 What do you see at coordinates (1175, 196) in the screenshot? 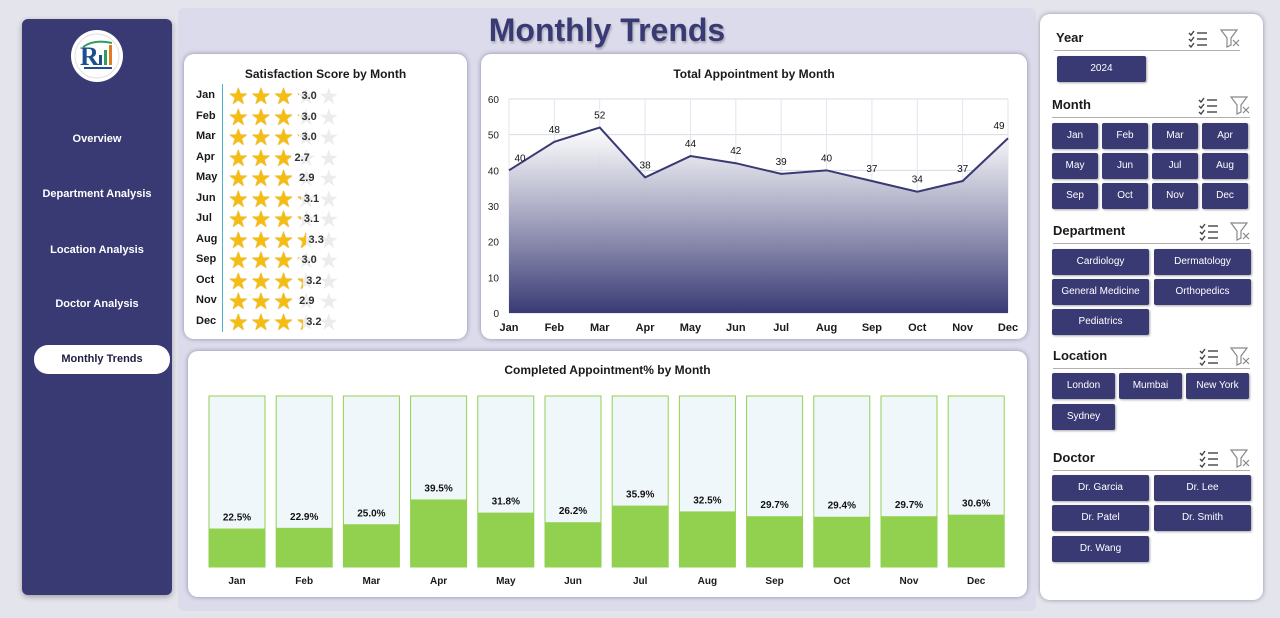
I see `month-option-button: Nov` at bounding box center [1175, 196].